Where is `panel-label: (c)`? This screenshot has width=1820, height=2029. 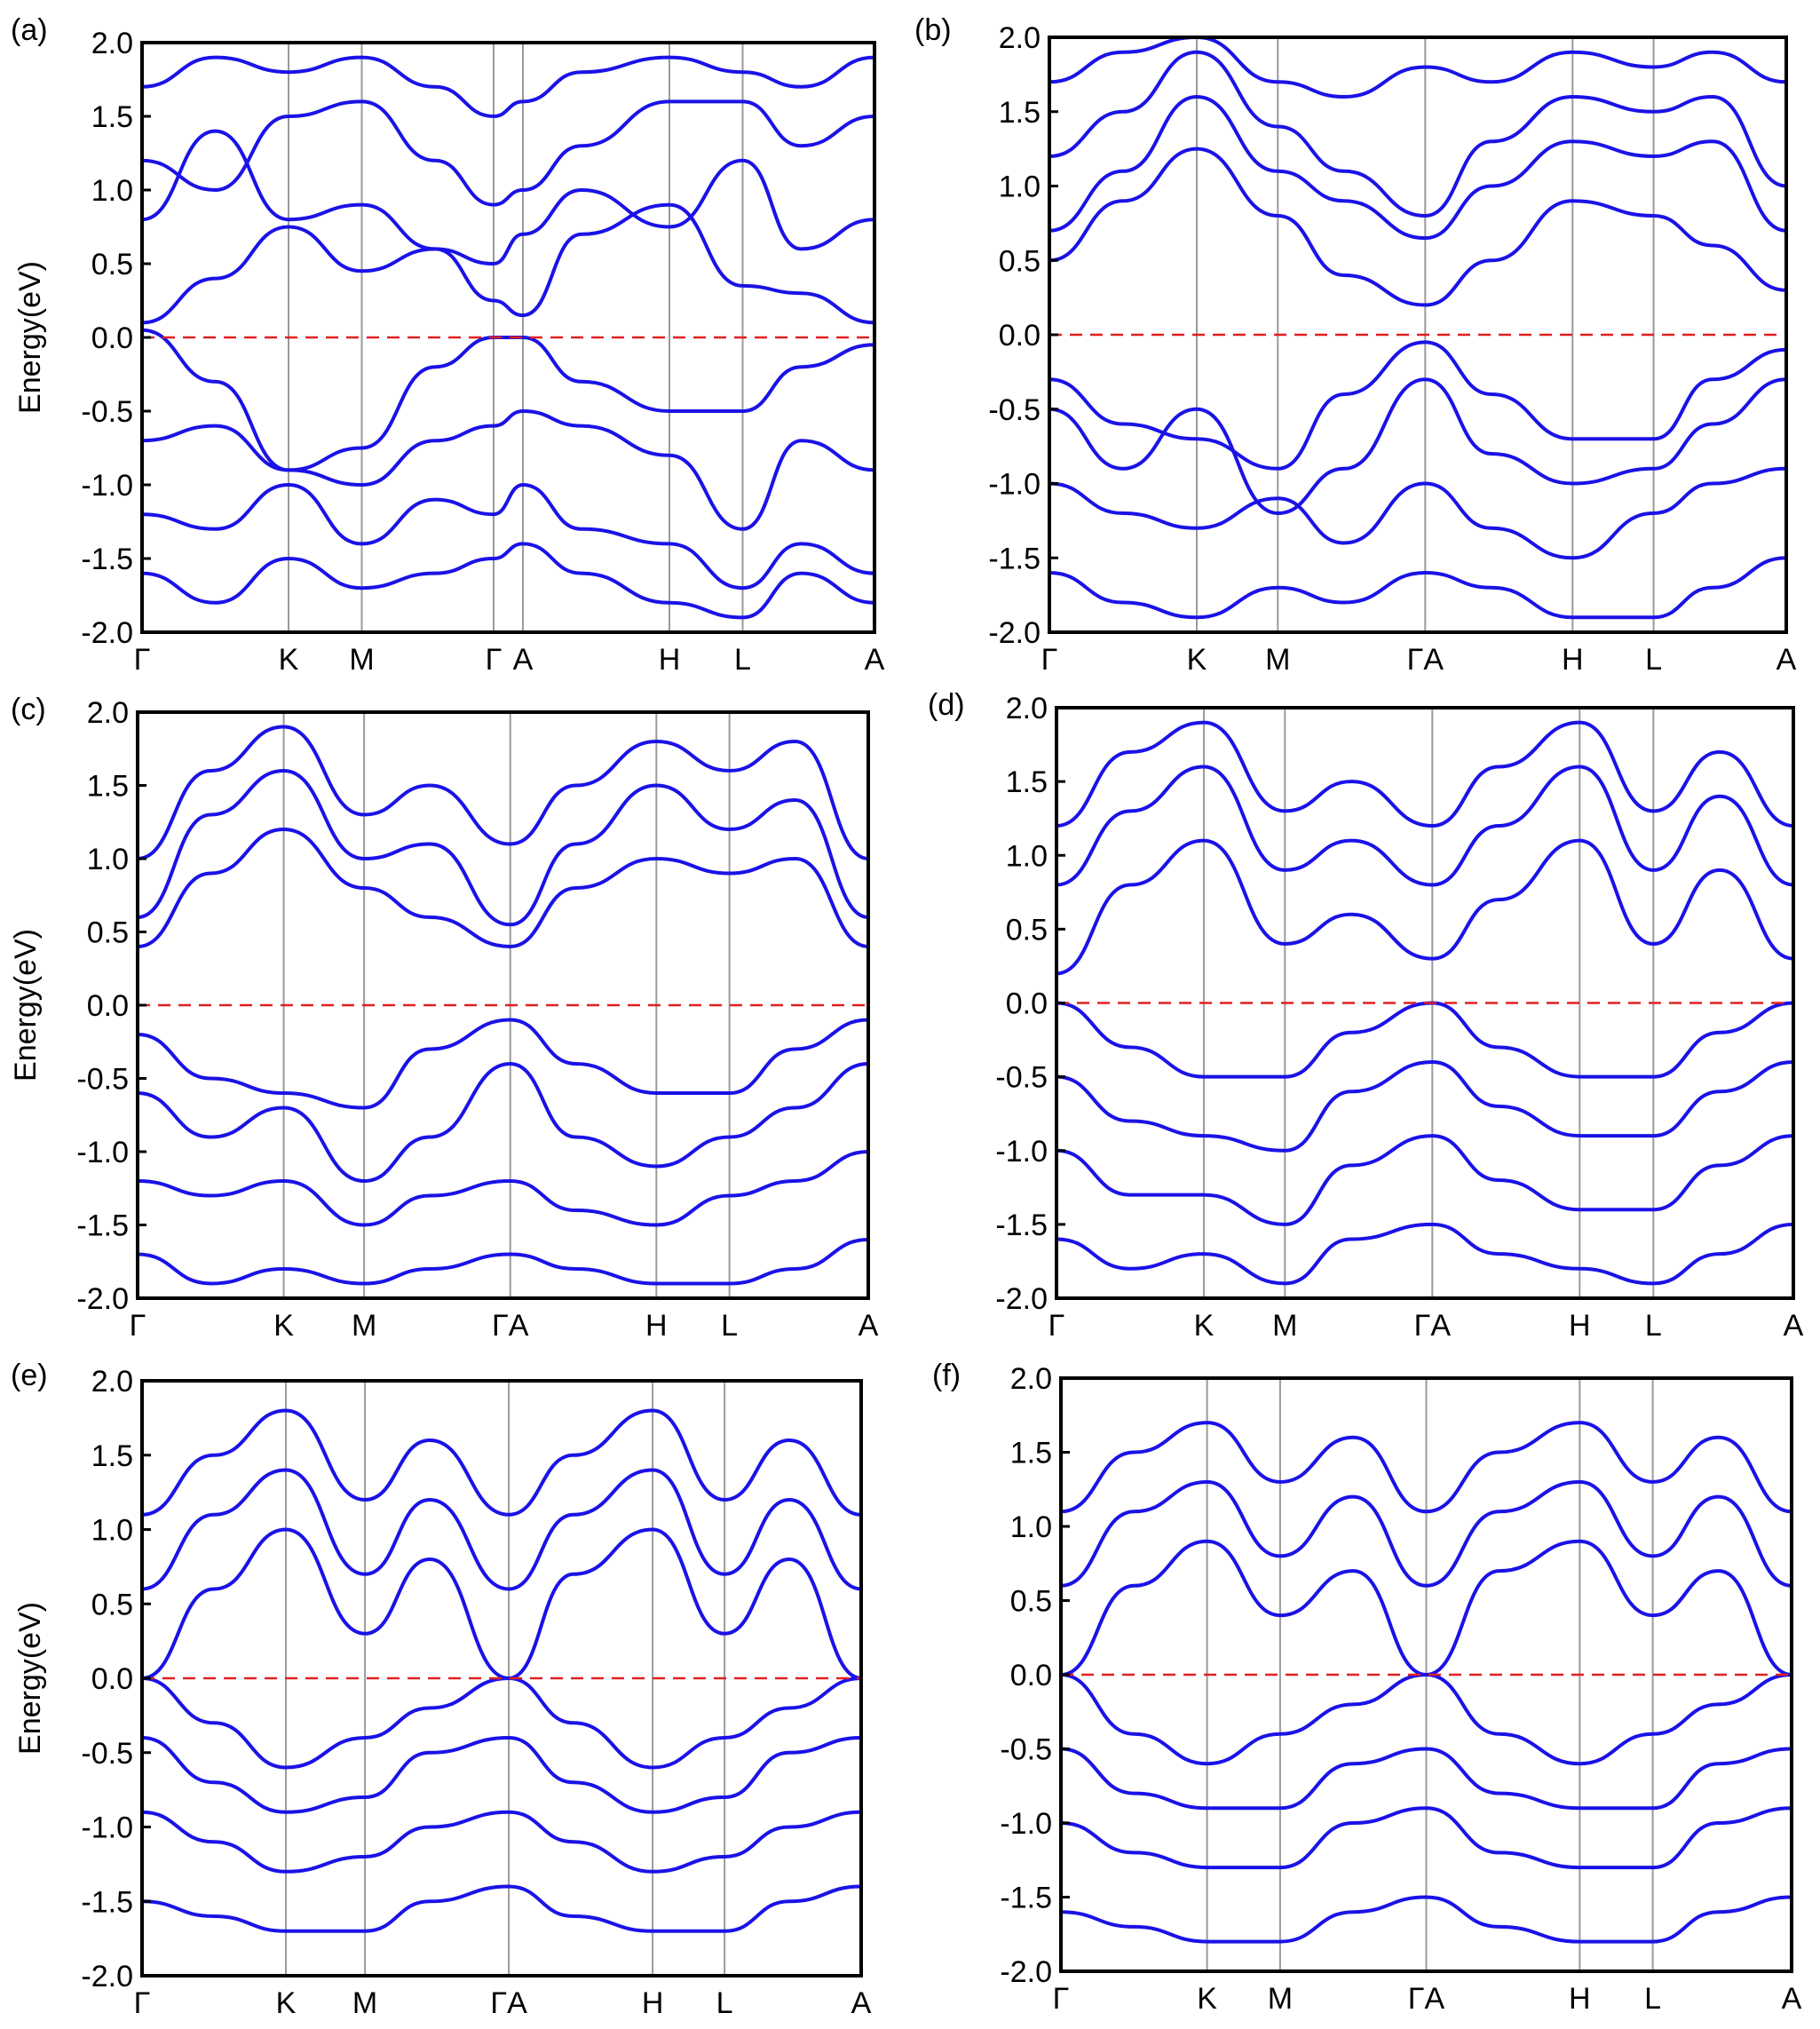
panel-label: (c) is located at coordinates (28, 709).